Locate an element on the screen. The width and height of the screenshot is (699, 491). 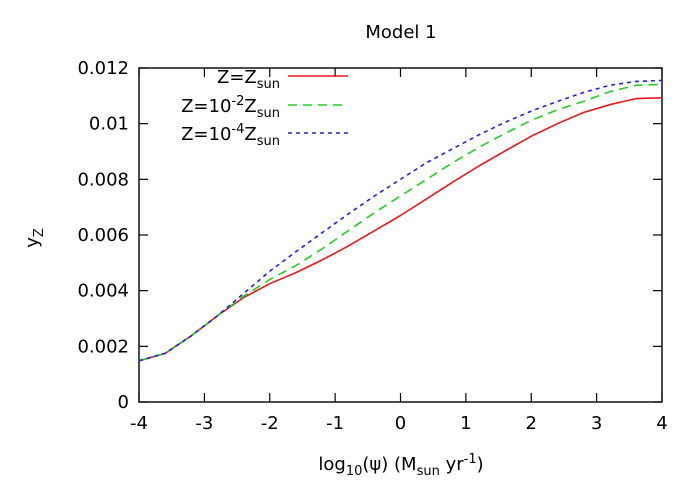
x-tick-label: 1 is located at coordinates (465, 423).